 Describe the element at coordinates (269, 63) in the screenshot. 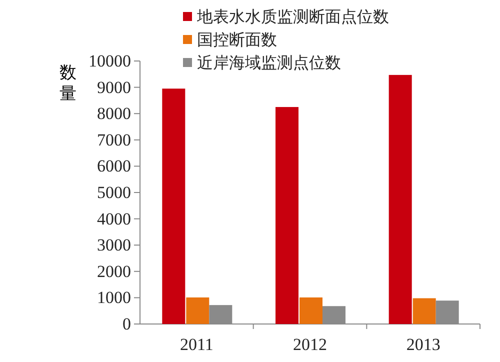

I see `legend-label: 近岸海域监测点位数` at that location.